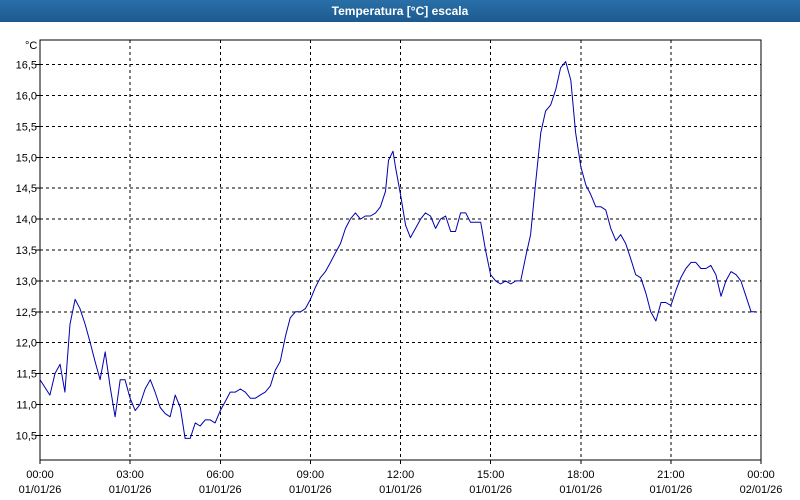  Describe the element at coordinates (26, 375) in the screenshot. I see `y-tick-label: 11,5` at that location.